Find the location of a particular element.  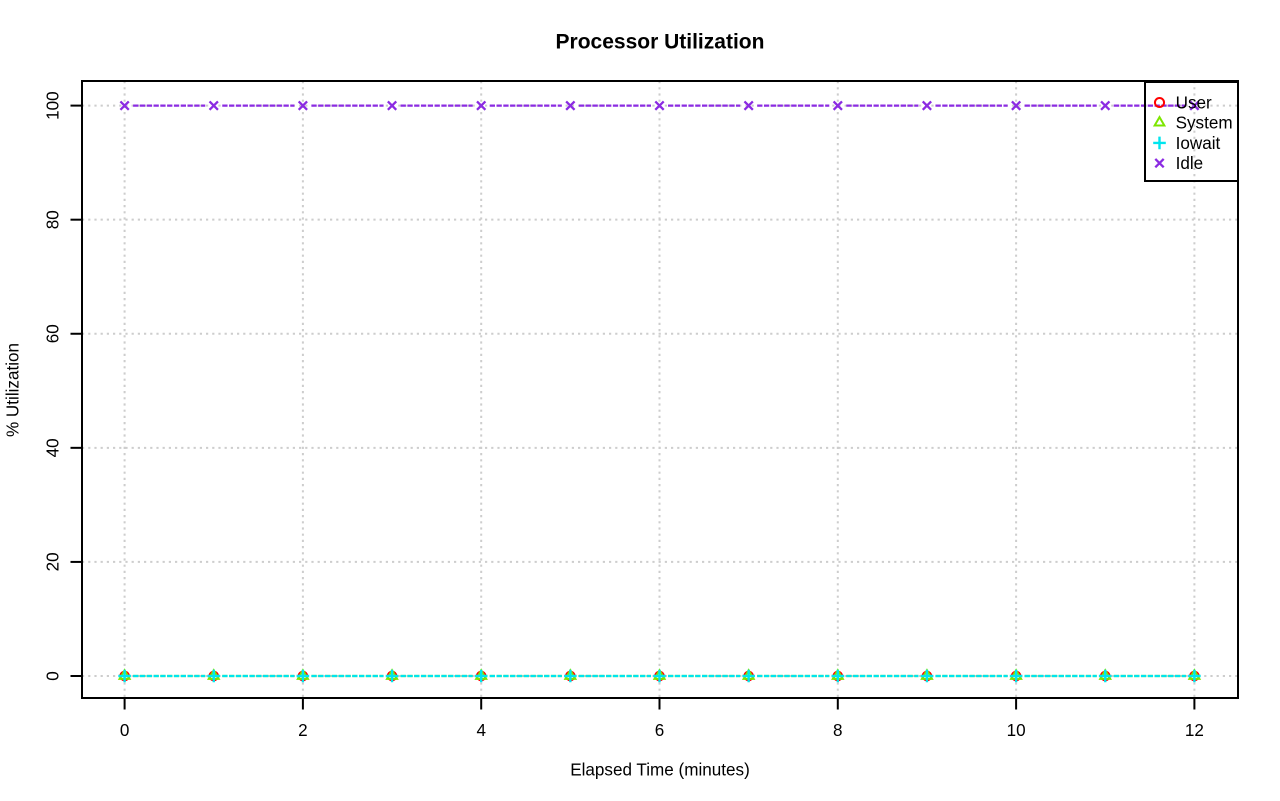

svg-text: 20 is located at coordinates (53, 561).